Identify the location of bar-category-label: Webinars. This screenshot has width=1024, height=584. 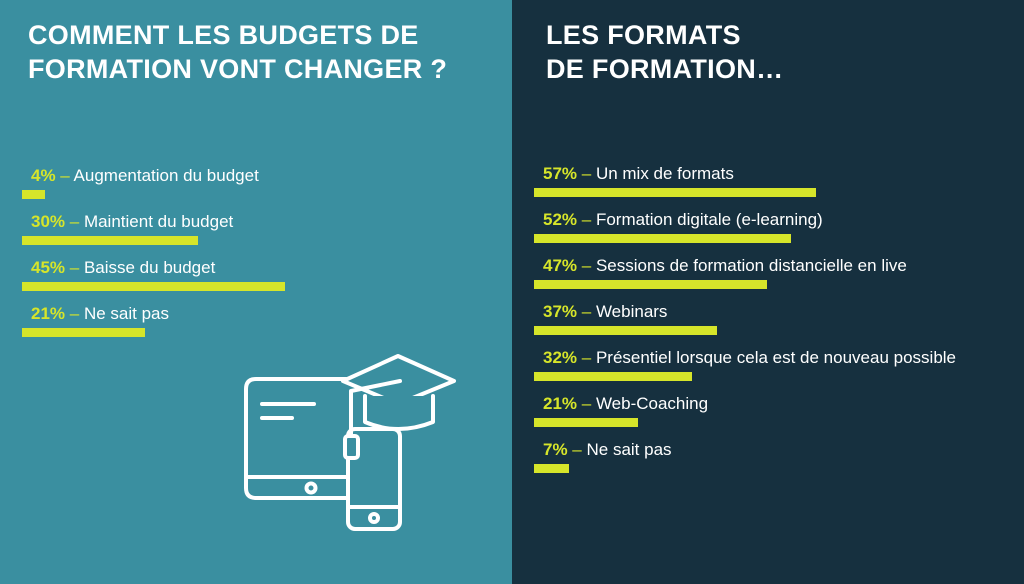
(631, 311).